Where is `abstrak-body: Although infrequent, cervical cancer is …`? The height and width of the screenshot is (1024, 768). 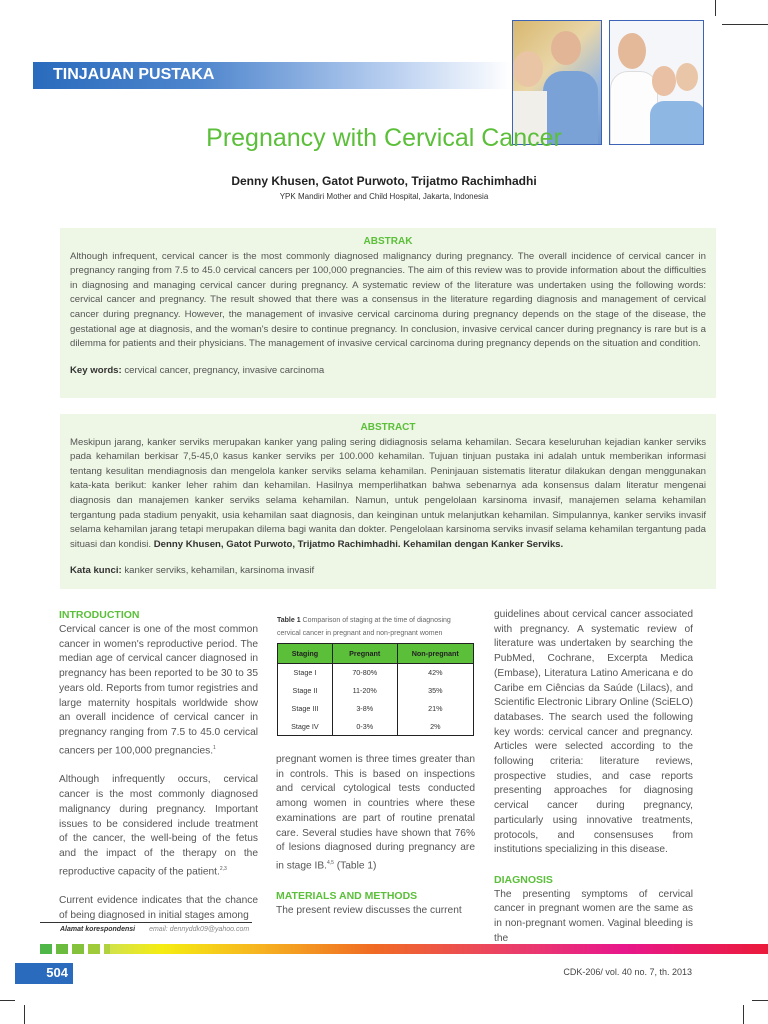
abstrak-body: Although infrequent, cervical cancer is … is located at coordinates (388, 300).